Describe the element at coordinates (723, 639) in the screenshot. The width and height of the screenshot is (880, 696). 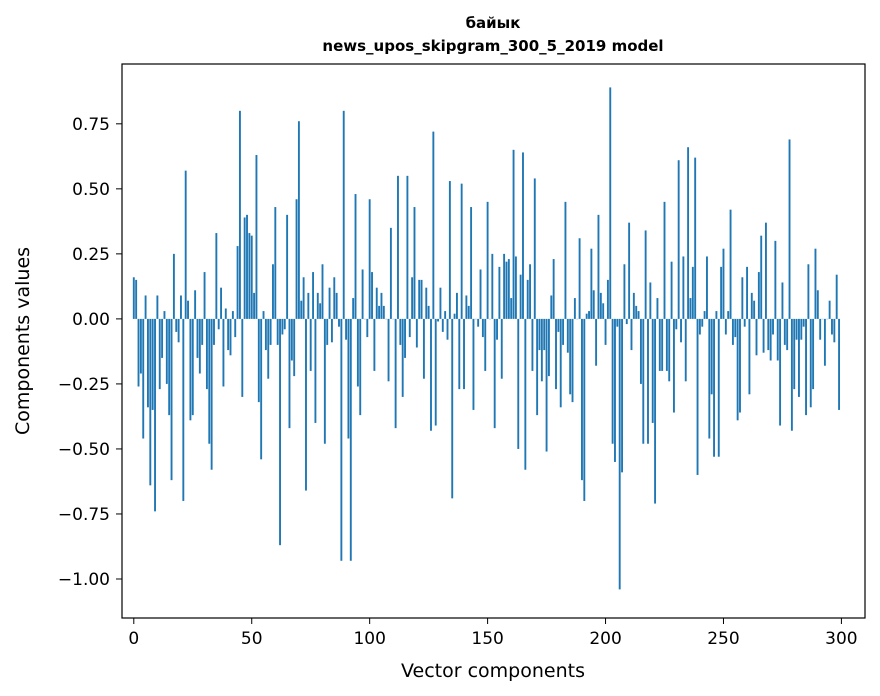
I see `x-tick-label-250: 250` at that location.